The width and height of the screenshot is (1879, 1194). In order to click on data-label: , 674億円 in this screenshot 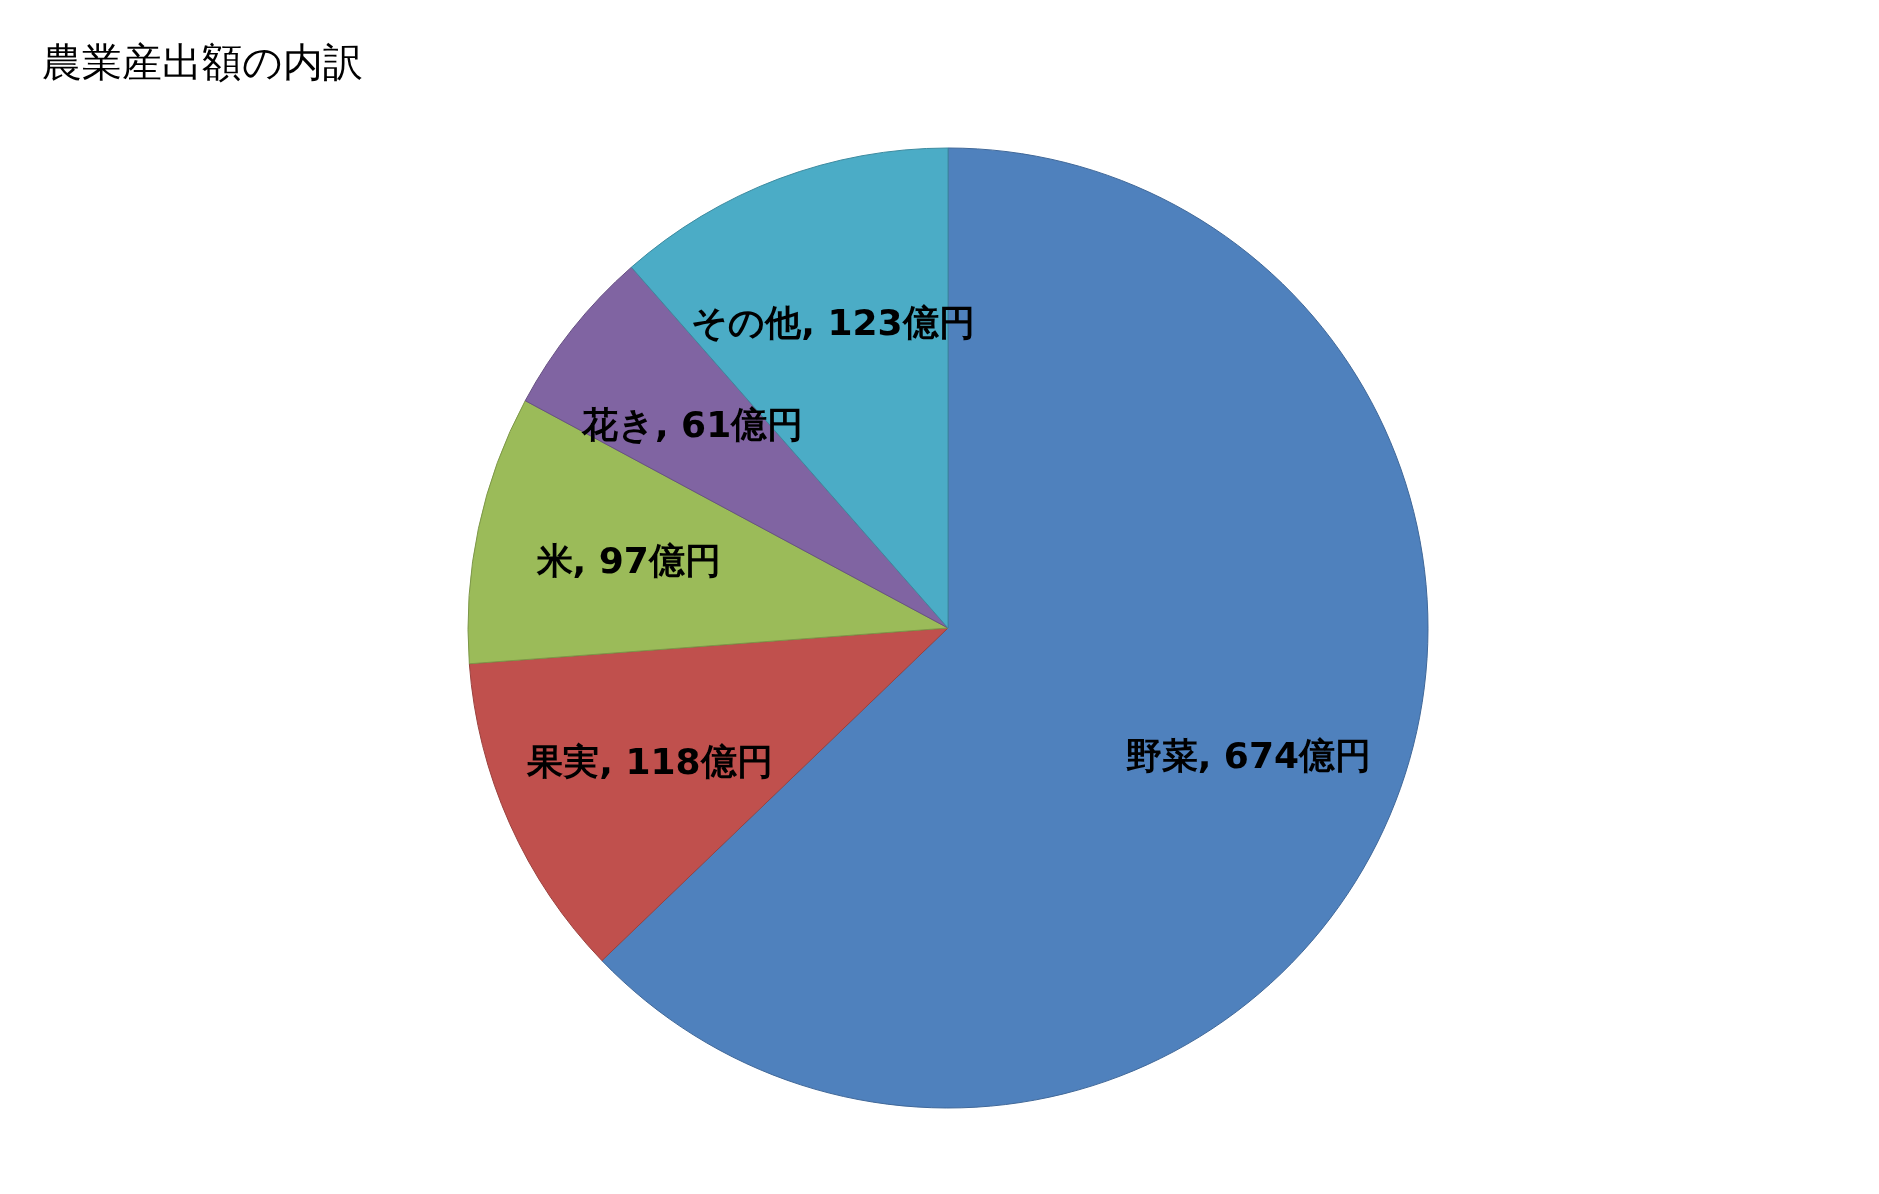, I will do `click(1284, 756)`.